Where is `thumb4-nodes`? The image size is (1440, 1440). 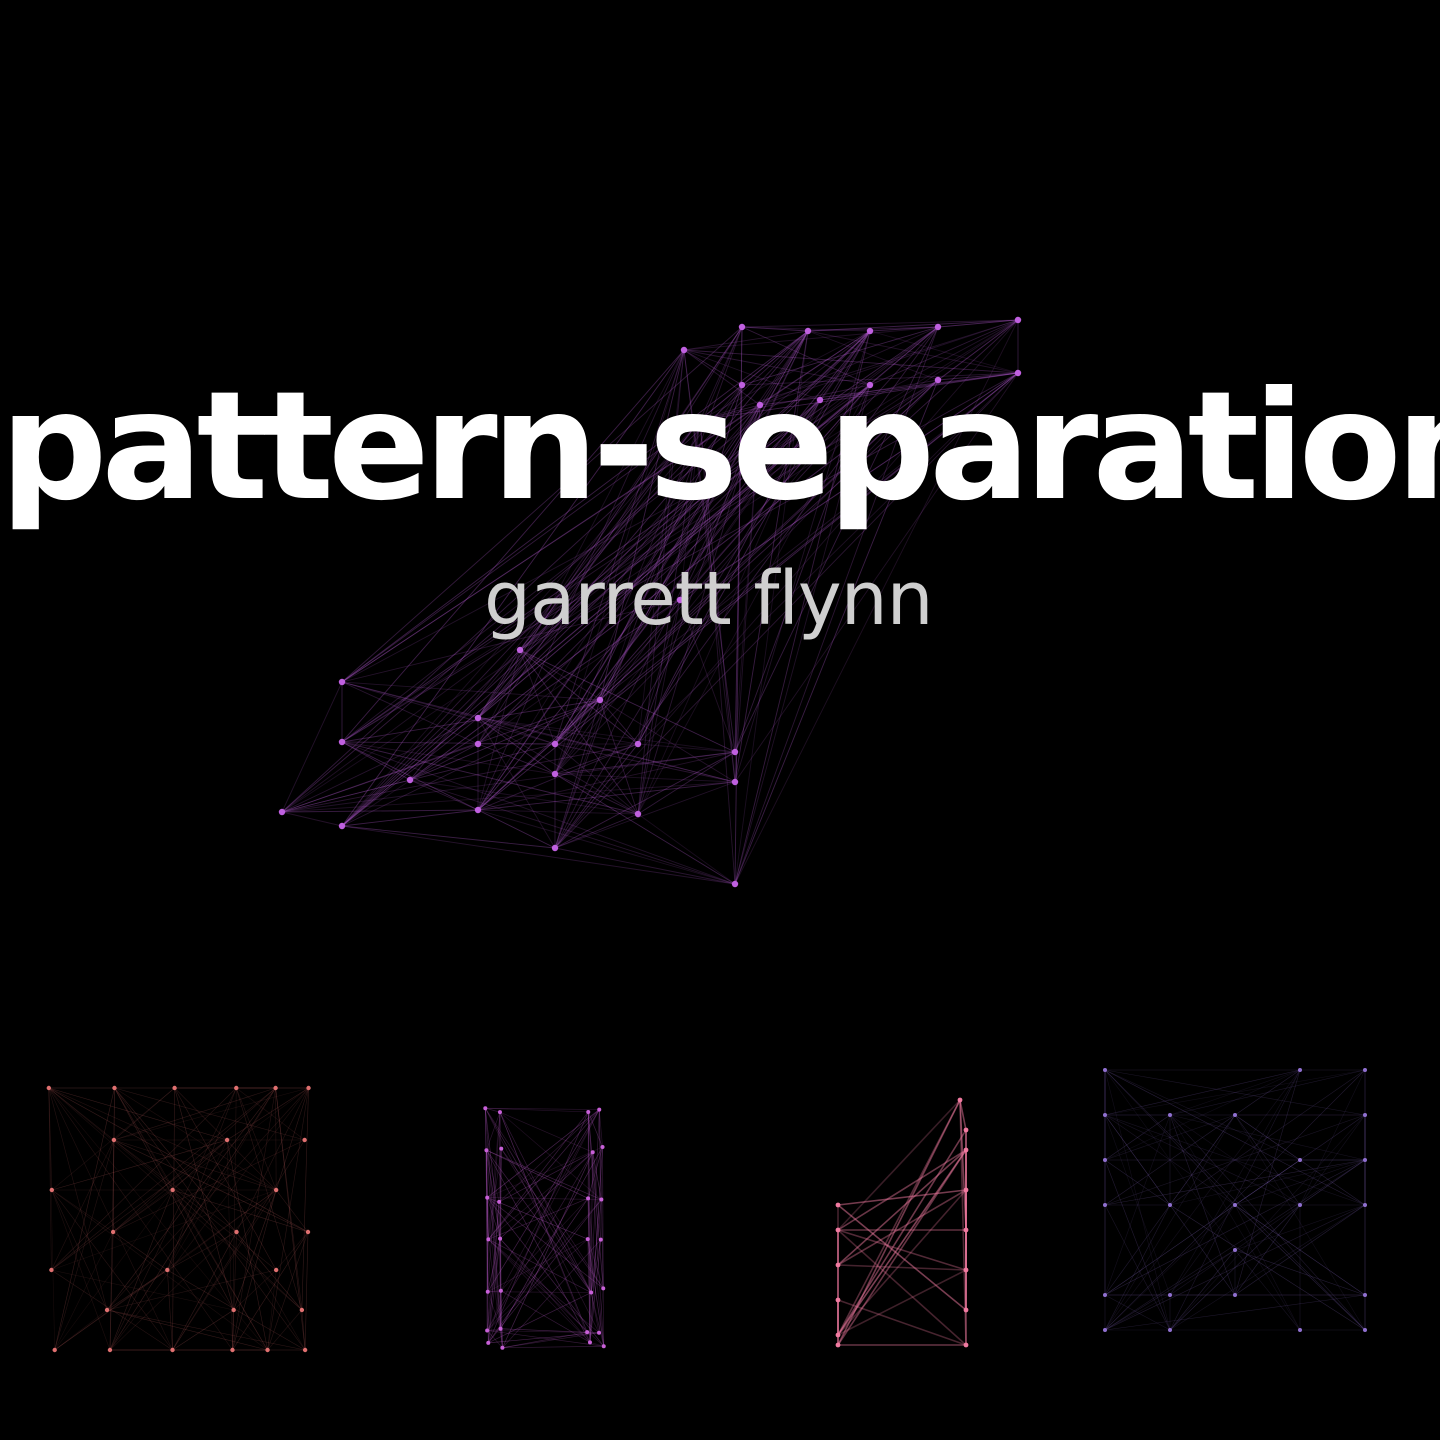 thumb4-nodes is located at coordinates (1235, 1200).